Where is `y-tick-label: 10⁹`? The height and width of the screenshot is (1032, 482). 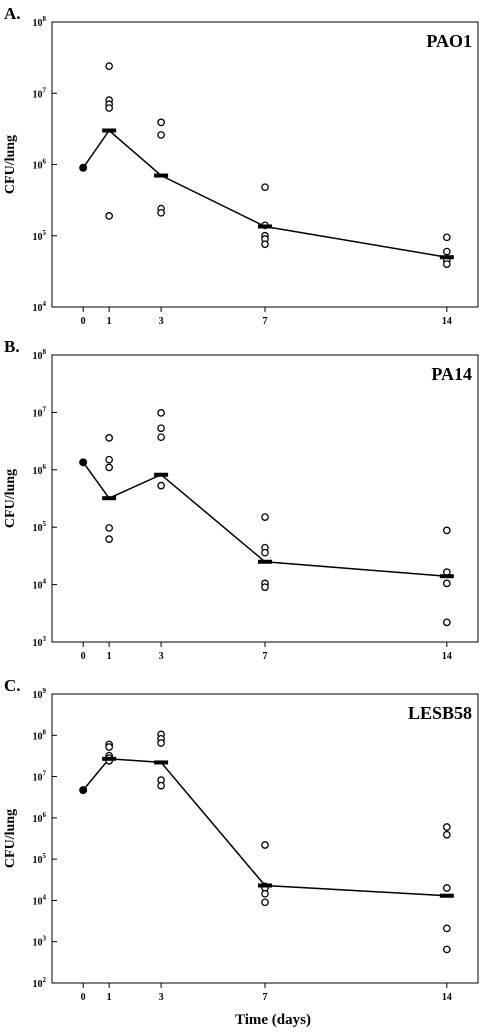 y-tick-label: 10⁹ is located at coordinates (40, 694).